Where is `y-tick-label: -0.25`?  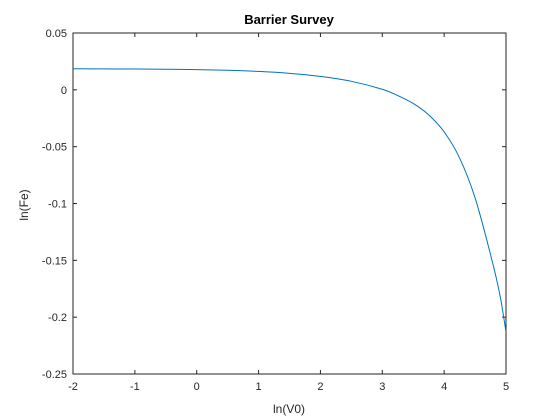
y-tick-label: -0.25 is located at coordinates (54, 375).